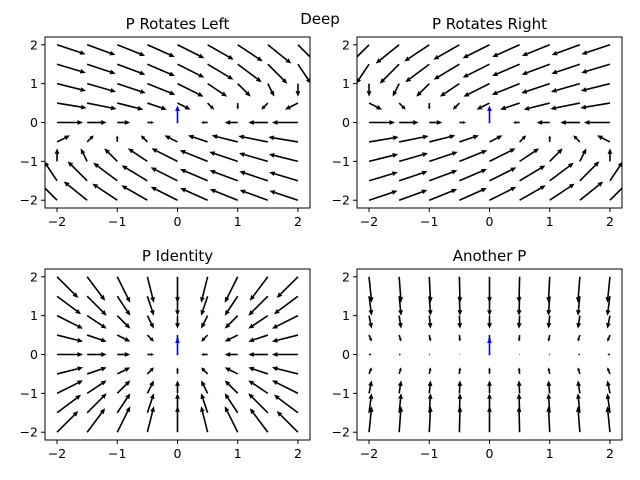  Describe the element at coordinates (320, 19) in the screenshot. I see `figure-suptitle: Deep` at that location.